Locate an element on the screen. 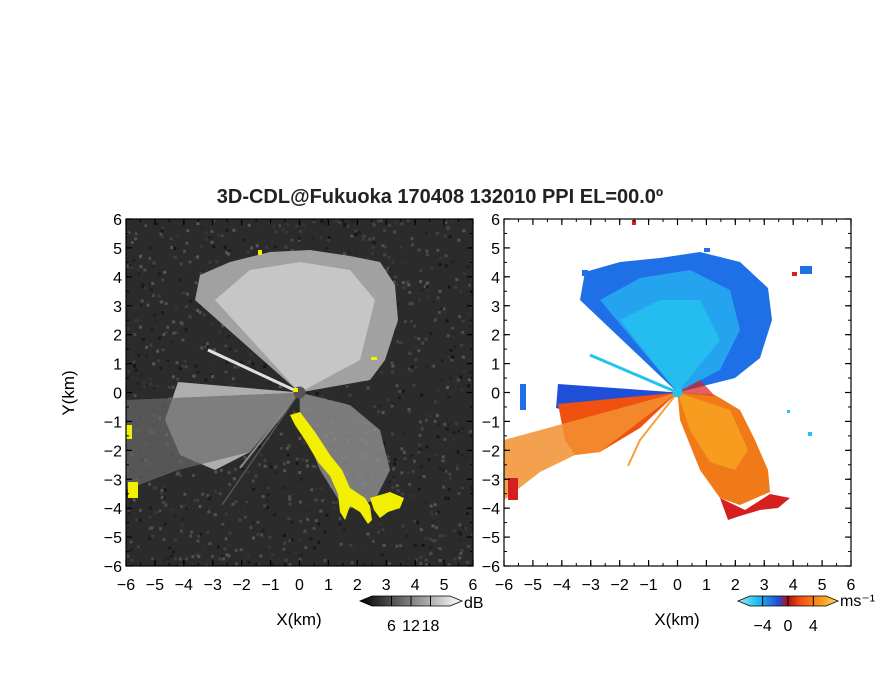  reflectivity-y-tick-label: 5 is located at coordinates (117, 249).